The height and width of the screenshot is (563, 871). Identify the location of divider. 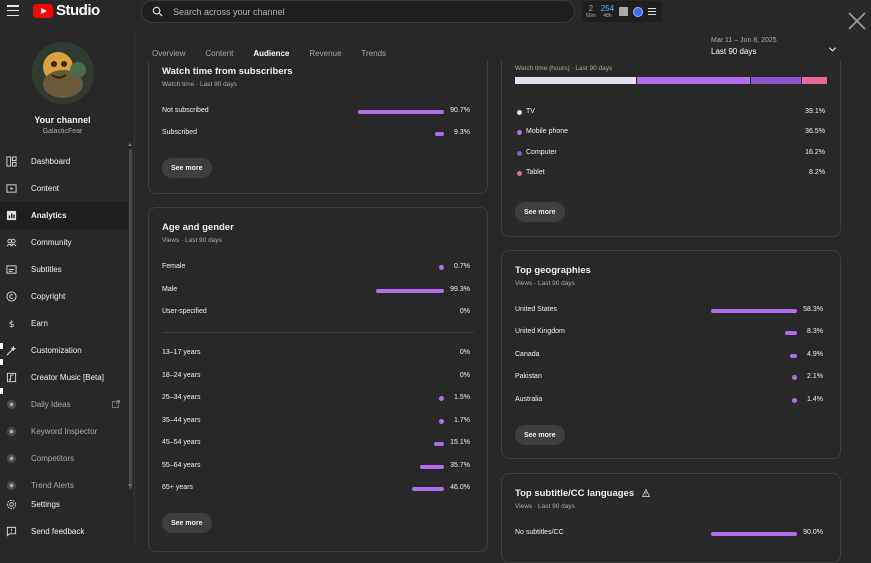
(318, 332).